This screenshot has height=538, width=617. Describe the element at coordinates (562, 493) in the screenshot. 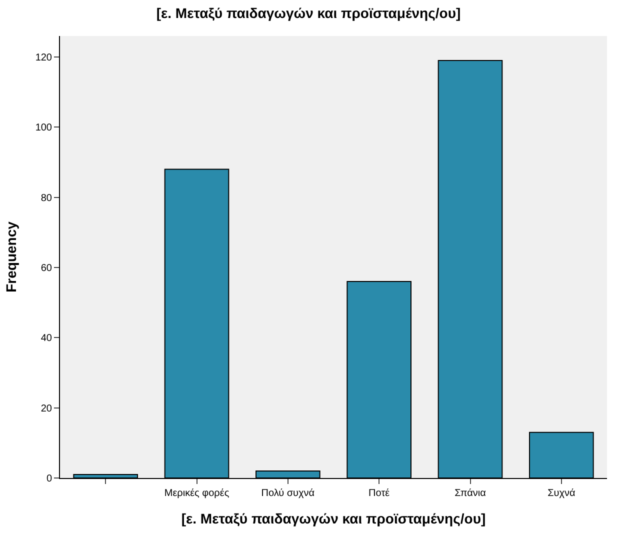

I see `x-tick-label: Συχνά` at that location.